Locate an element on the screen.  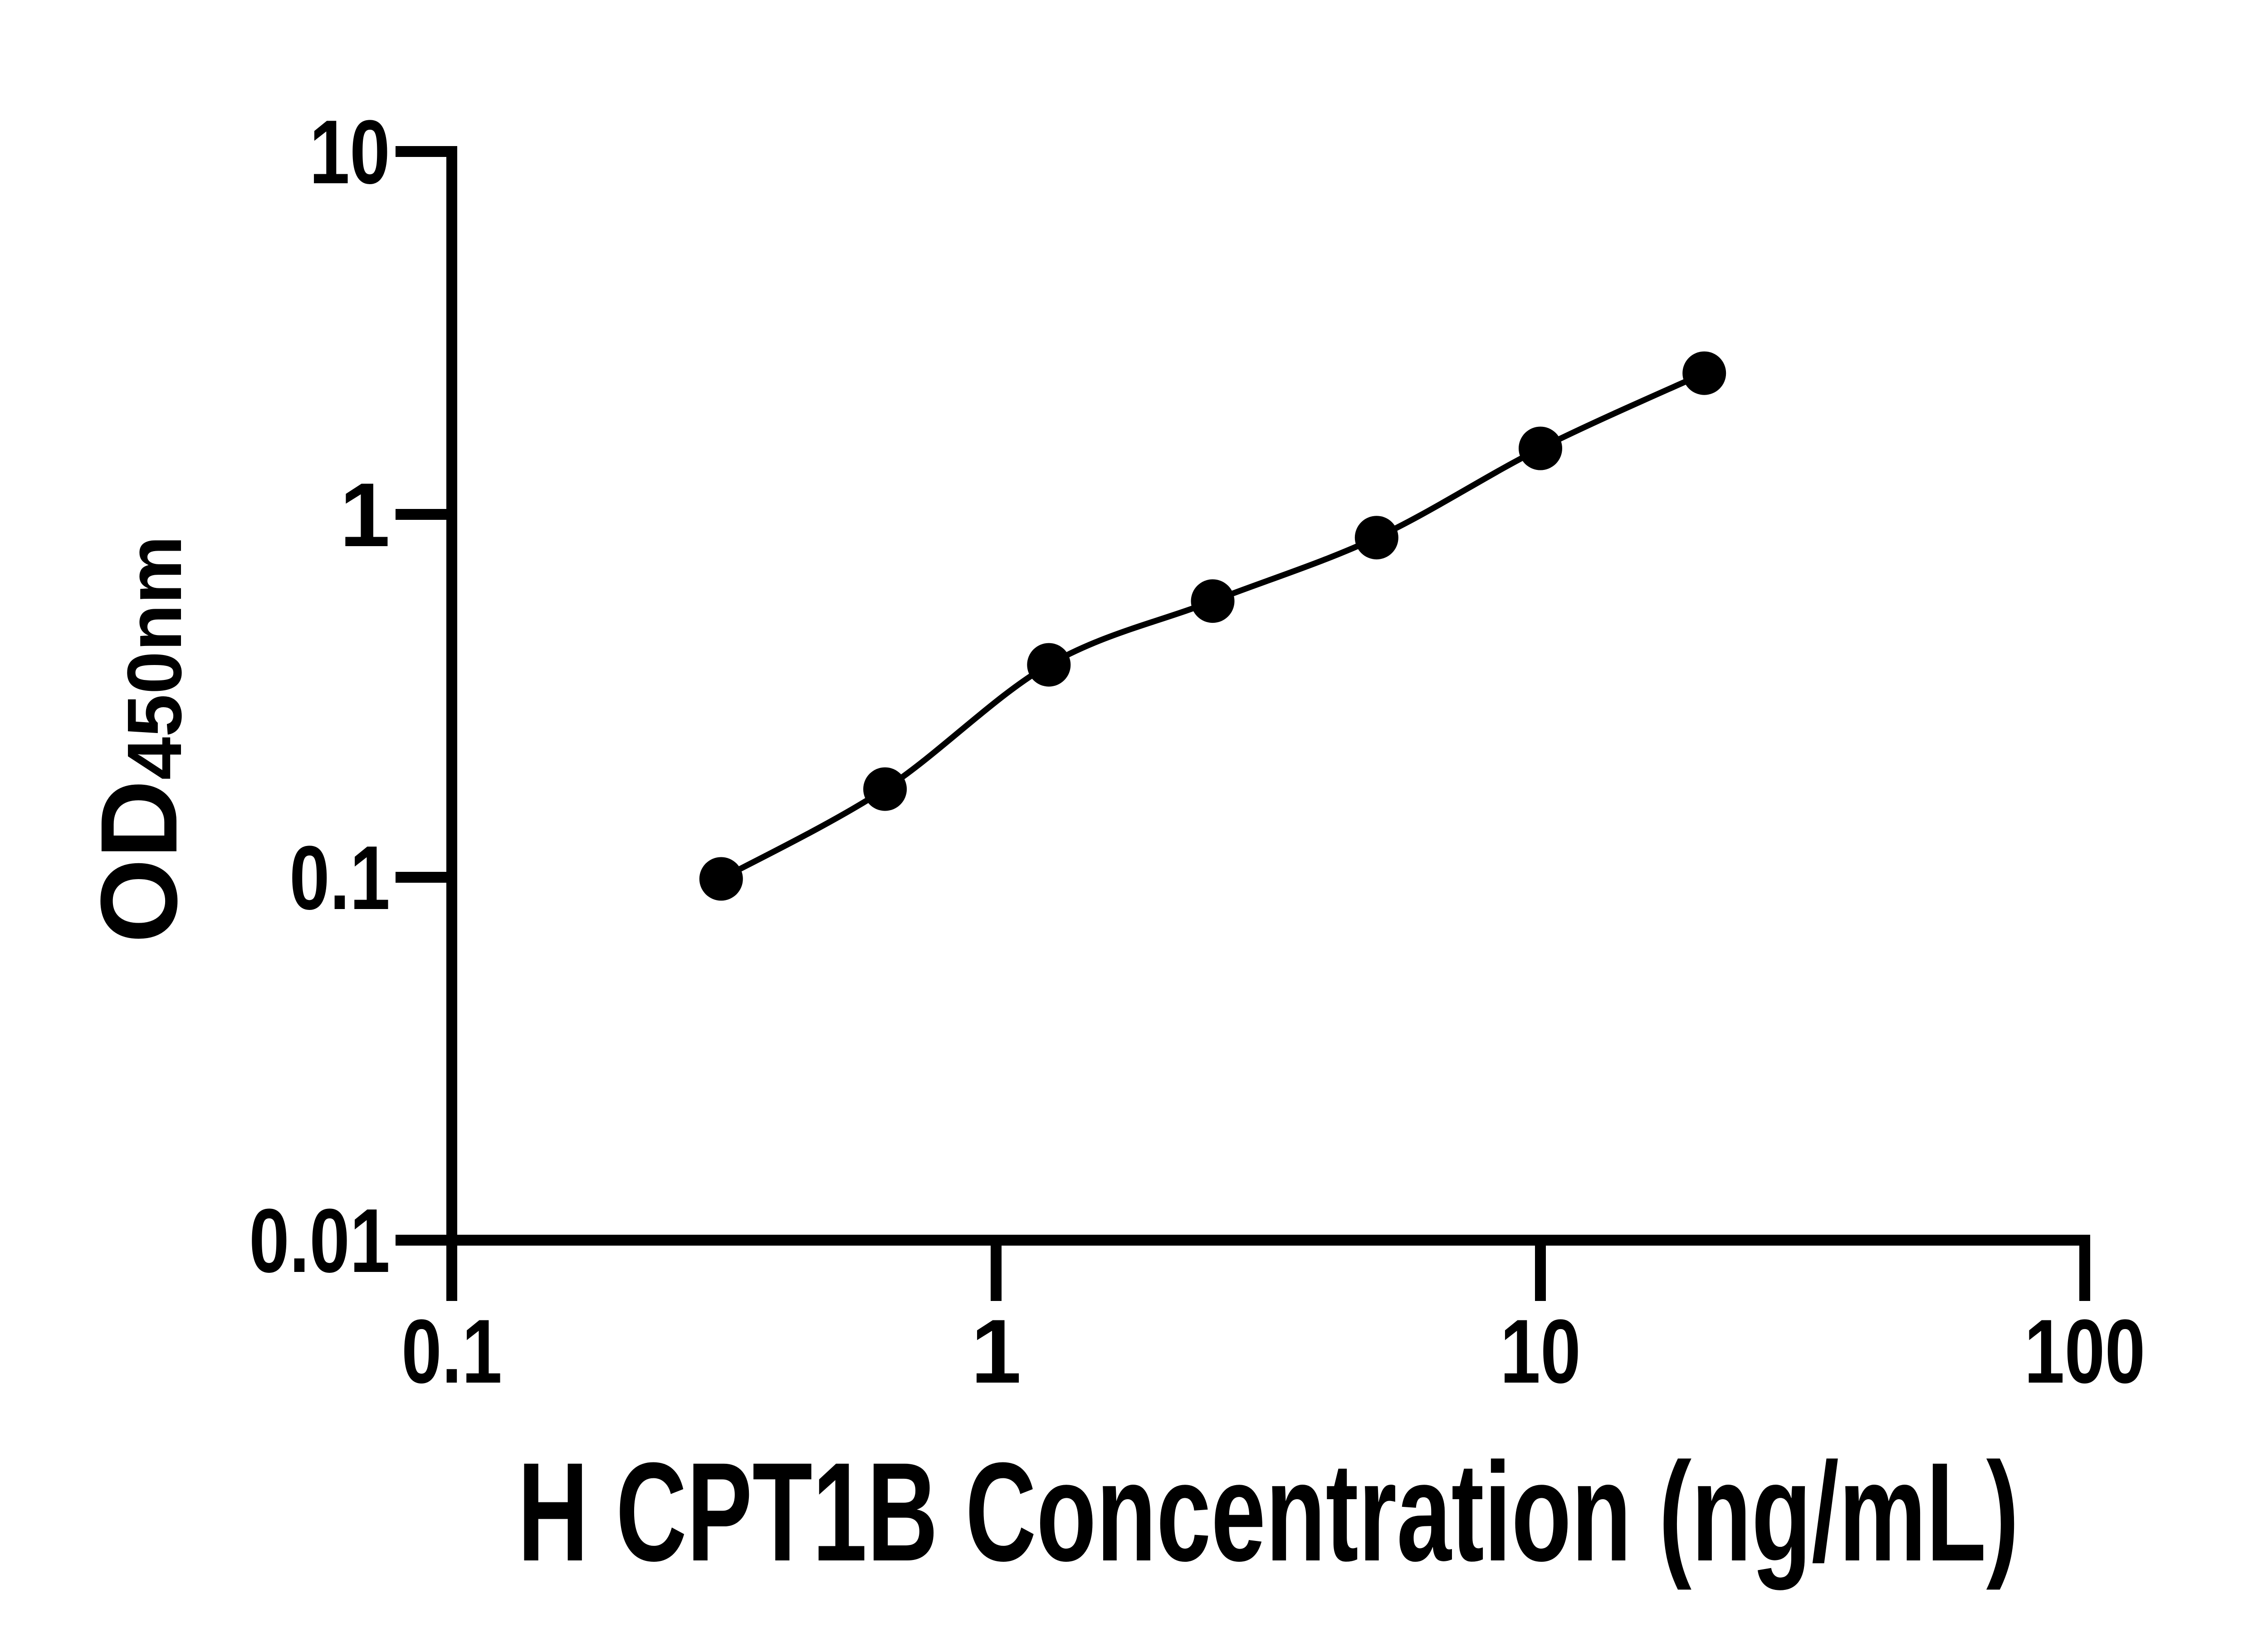
x-axis-line is located at coordinates (1268, 1240).